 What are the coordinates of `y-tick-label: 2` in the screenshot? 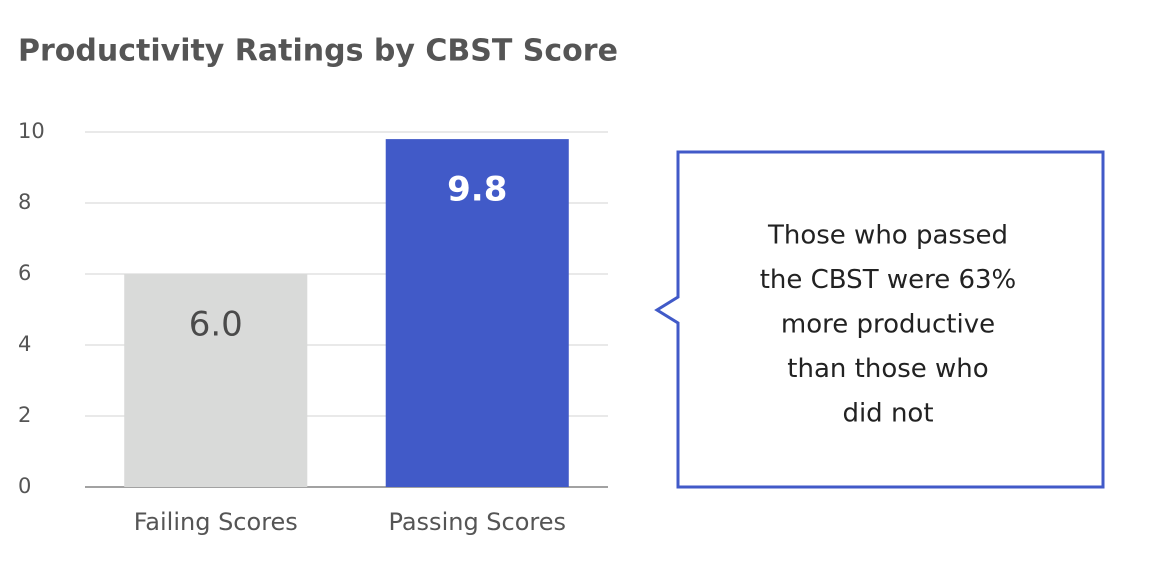 It's located at (24, 415).